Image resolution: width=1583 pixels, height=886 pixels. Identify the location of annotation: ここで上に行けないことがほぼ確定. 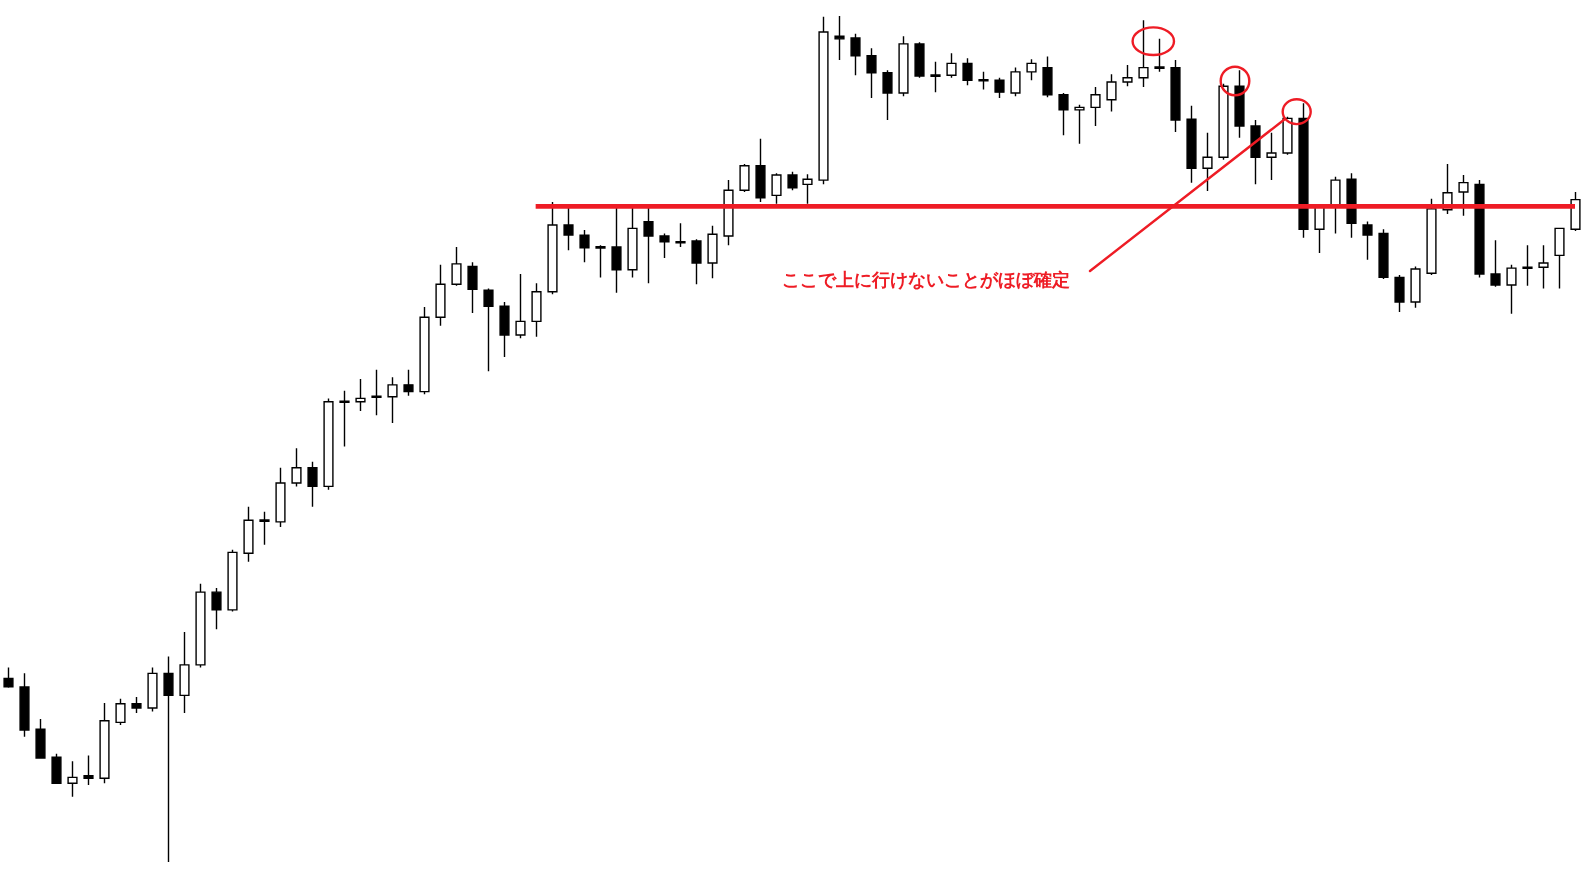
(926, 279).